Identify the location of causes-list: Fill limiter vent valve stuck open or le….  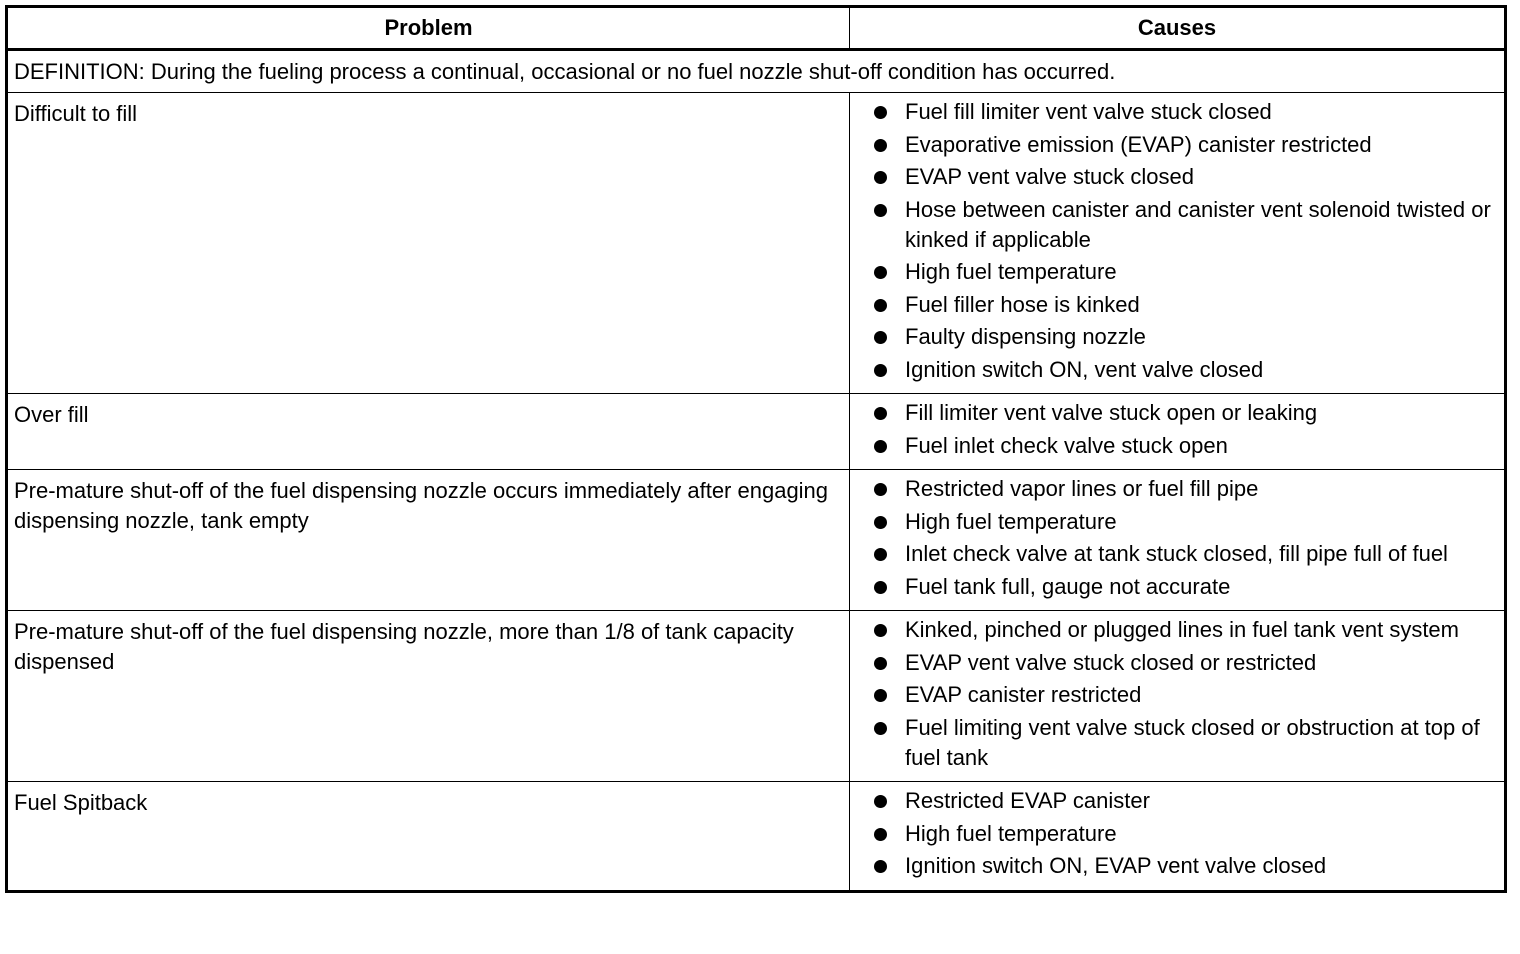
(1177, 431).